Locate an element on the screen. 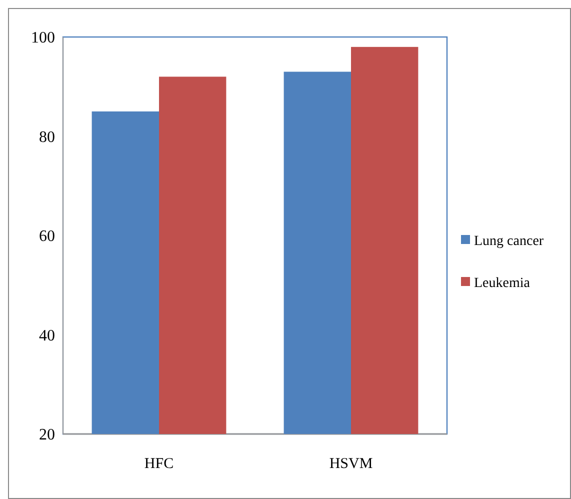  y-tick-label: 40 is located at coordinates (47, 335).